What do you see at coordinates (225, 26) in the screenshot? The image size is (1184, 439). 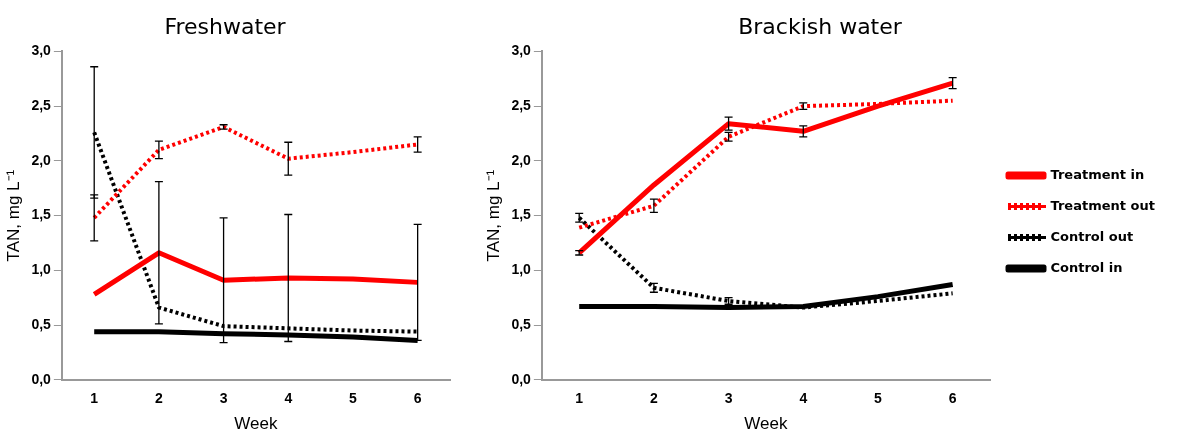 I see `chart-title: Freshwater` at bounding box center [225, 26].